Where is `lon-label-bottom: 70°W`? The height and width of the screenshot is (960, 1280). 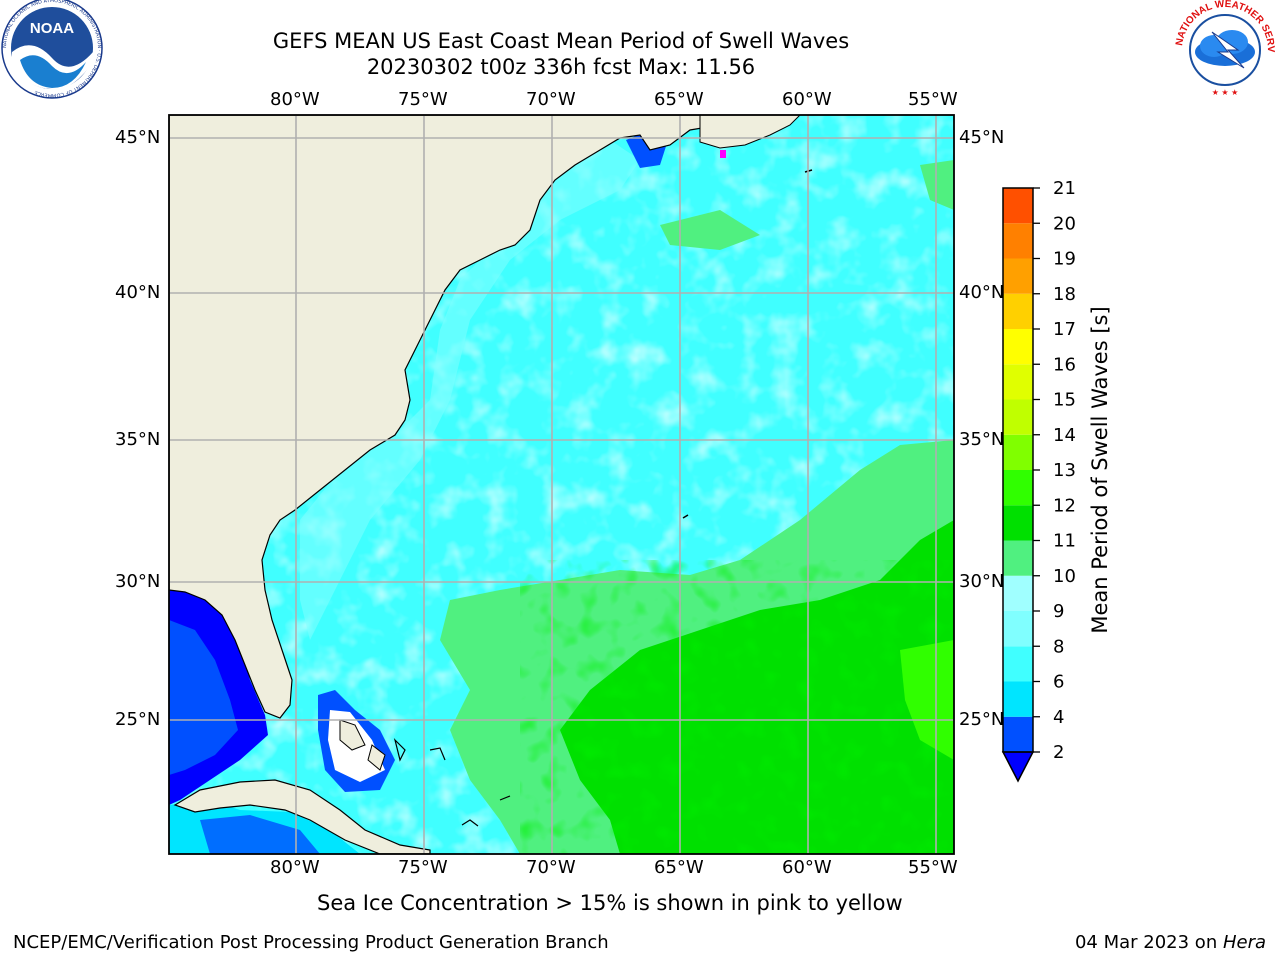 lon-label-bottom: 70°W is located at coordinates (551, 867).